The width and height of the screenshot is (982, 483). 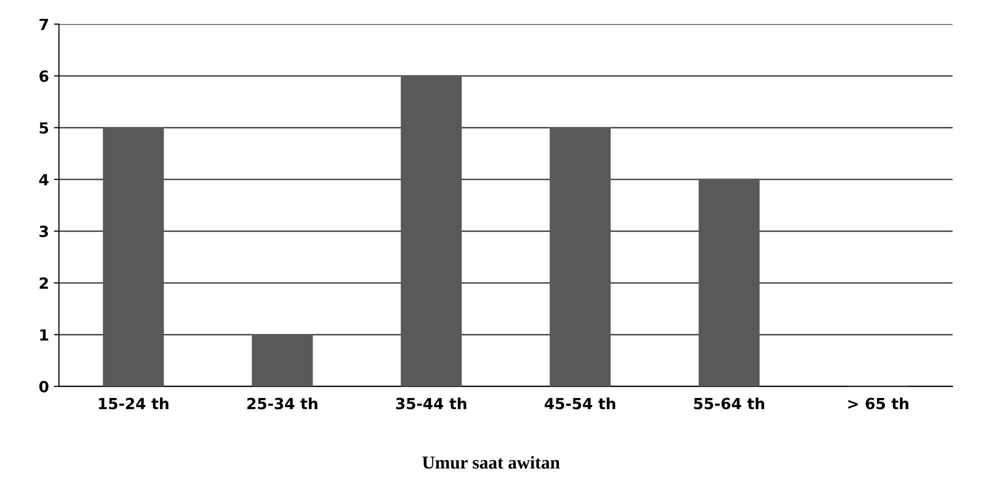 I want to click on x-tick-label: 25-34 th, so click(x=282, y=404).